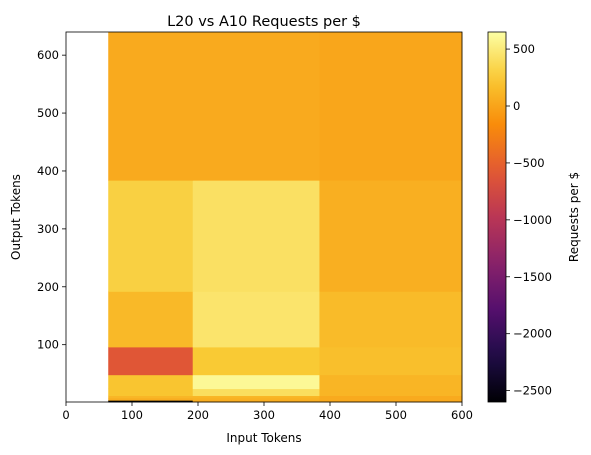 Image resolution: width=591 pixels, height=455 pixels. Describe the element at coordinates (524, 49) in the screenshot. I see `colorbar-tick-label: 500` at that location.